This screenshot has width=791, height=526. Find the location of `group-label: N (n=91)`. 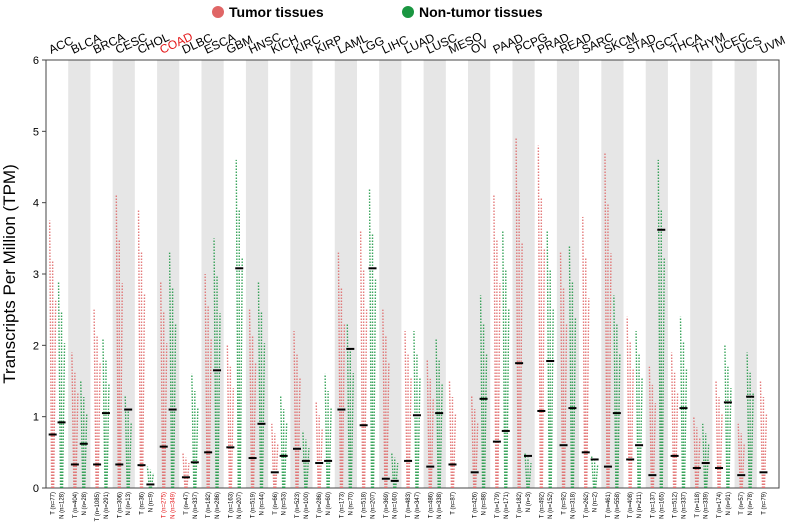

group-label: N (n=91) is located at coordinates (729, 504).